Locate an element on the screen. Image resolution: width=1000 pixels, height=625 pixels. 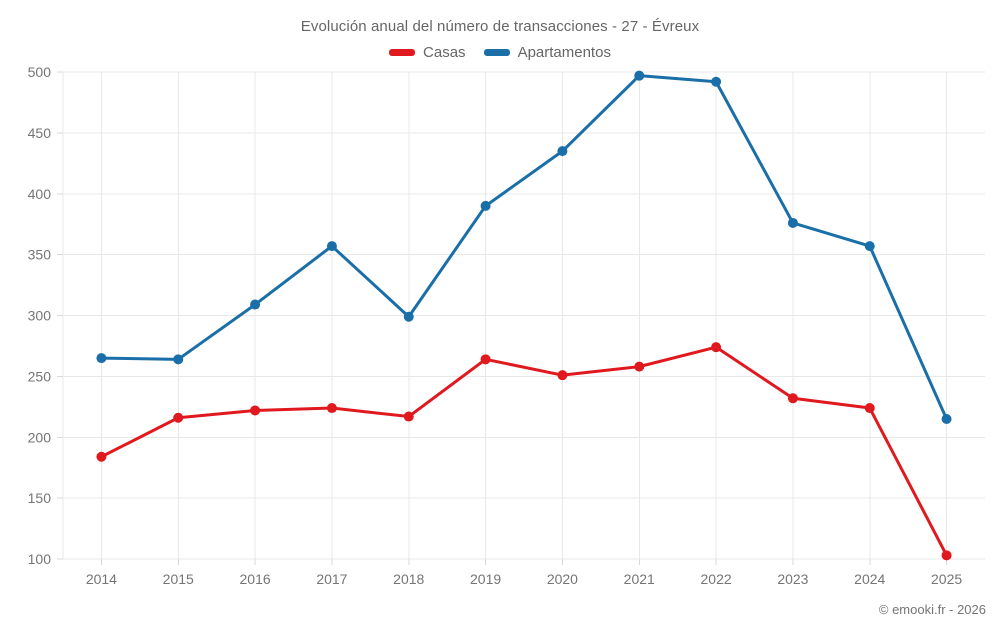
y-axis-tick-label: 400 is located at coordinates (40, 194).